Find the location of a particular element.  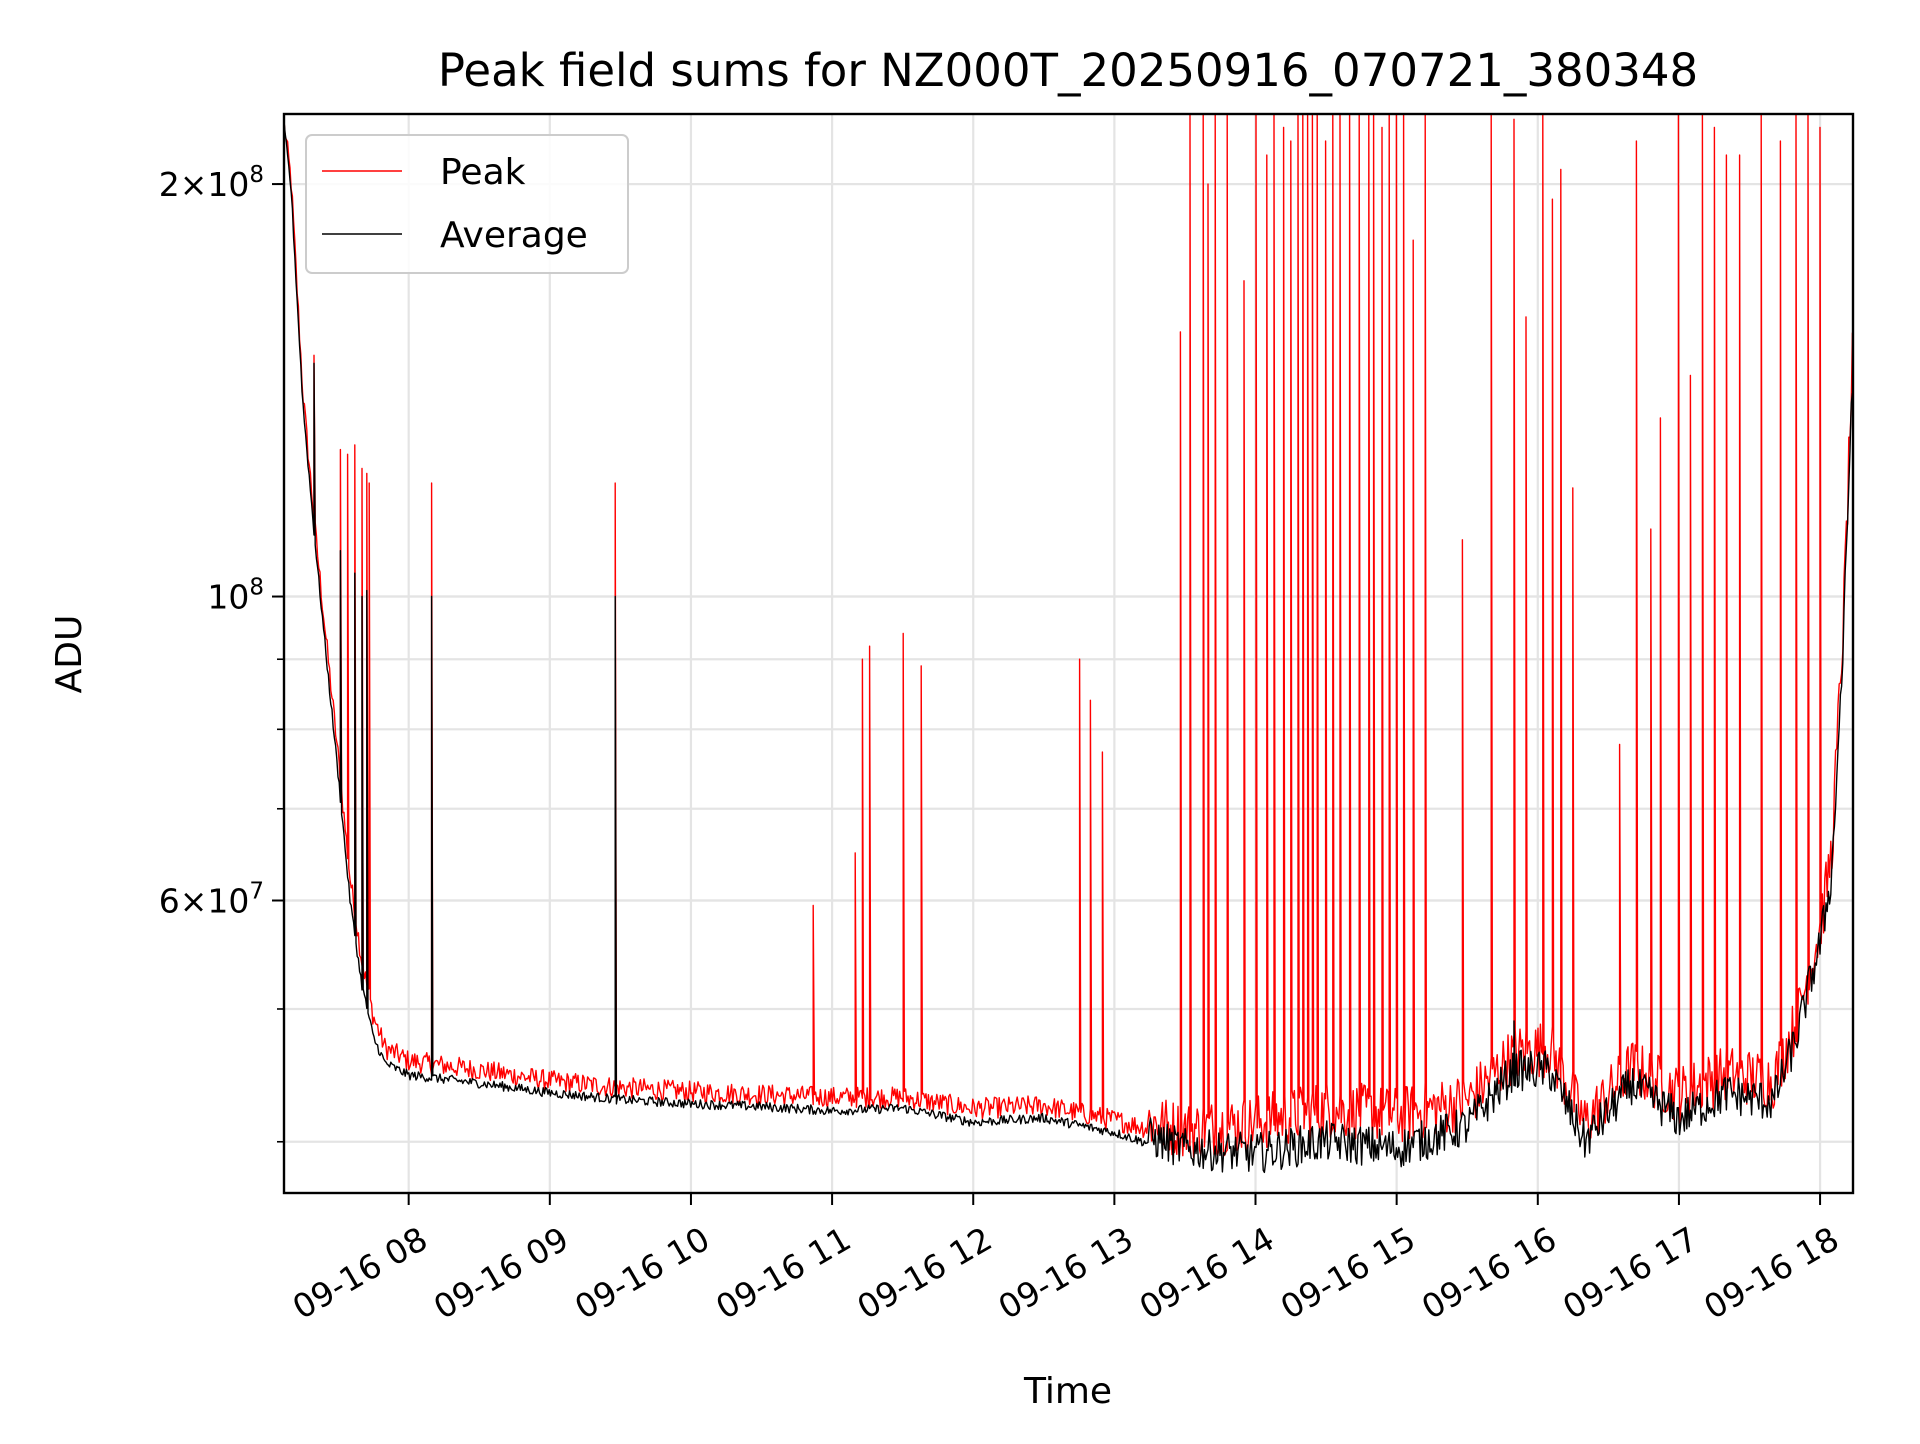

x-tick-label: 09-16 11 is located at coordinates (783, 1273).